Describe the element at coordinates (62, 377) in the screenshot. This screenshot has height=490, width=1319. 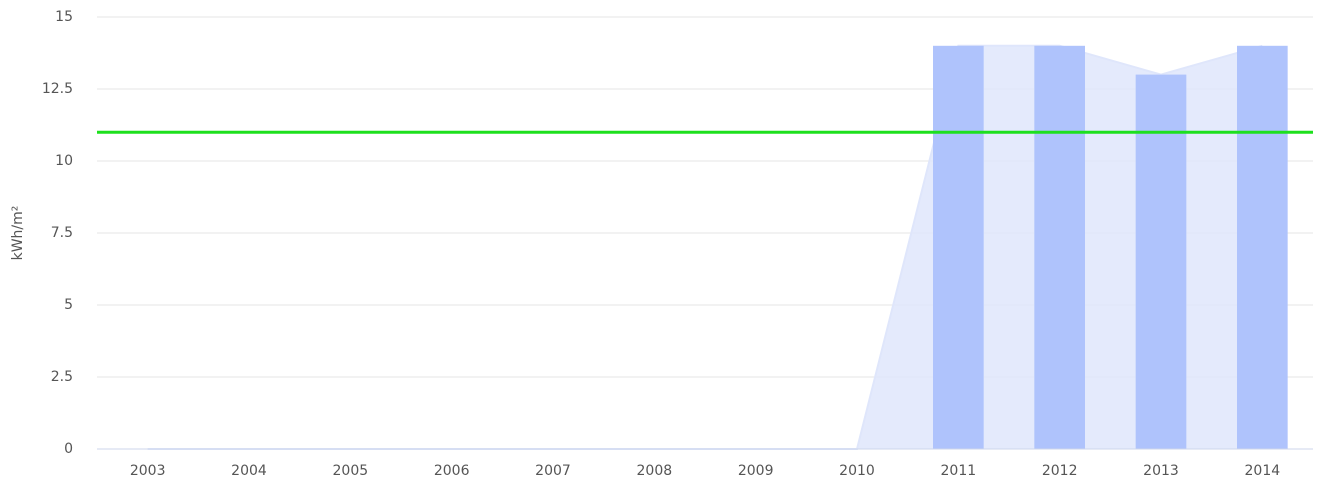
I see `y-tick-label: 2.5` at that location.